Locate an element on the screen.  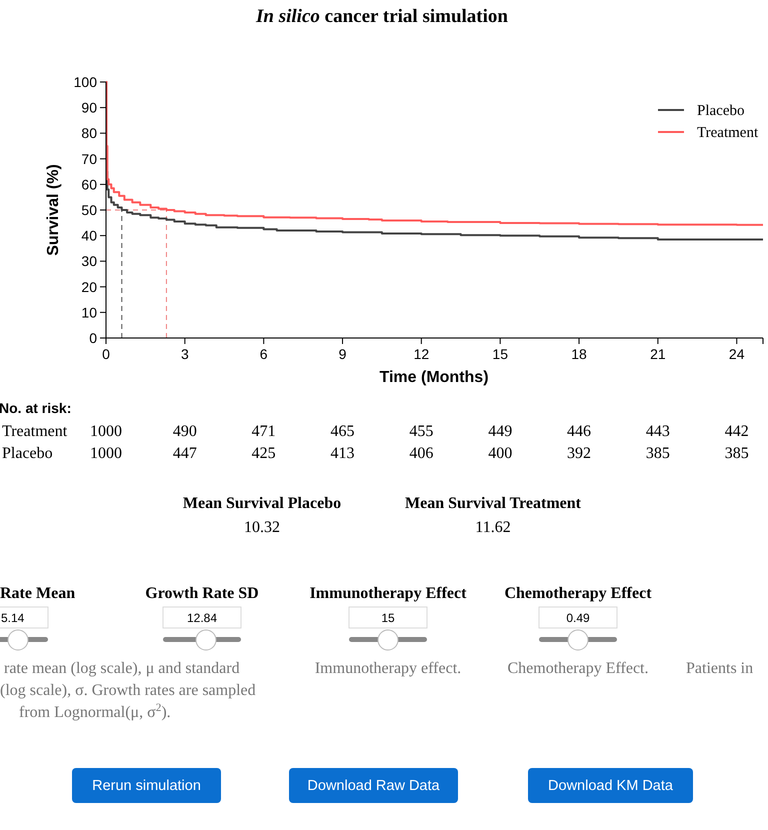
x-axis-title: Time (Months) is located at coordinates (434, 377).